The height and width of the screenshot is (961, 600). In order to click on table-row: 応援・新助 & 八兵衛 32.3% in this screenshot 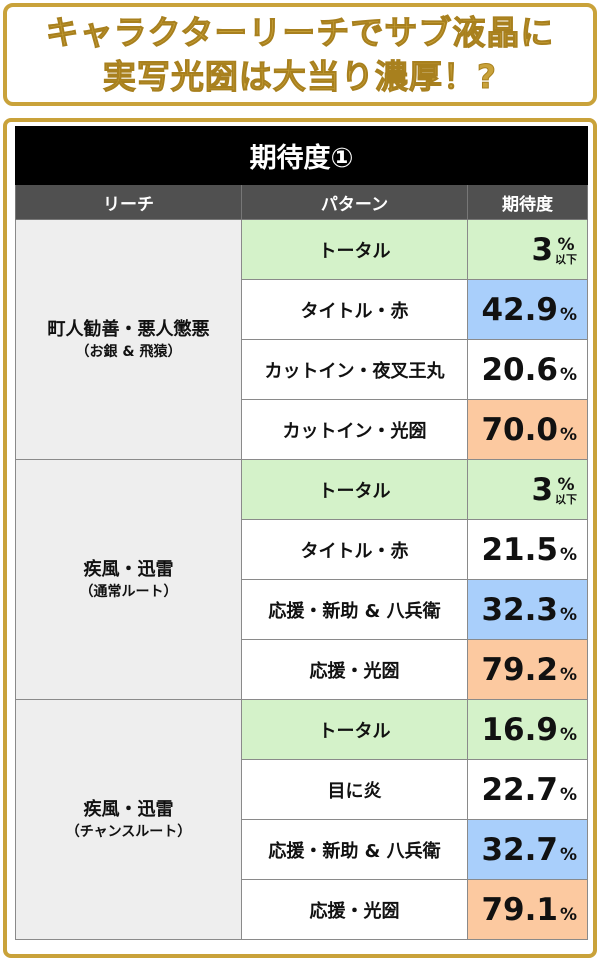, I will do `click(302, 609)`.